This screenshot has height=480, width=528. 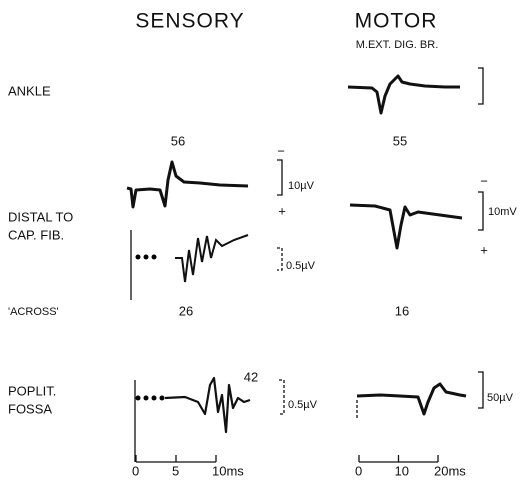 I want to click on scale-label: 50µV, so click(x=500, y=398).